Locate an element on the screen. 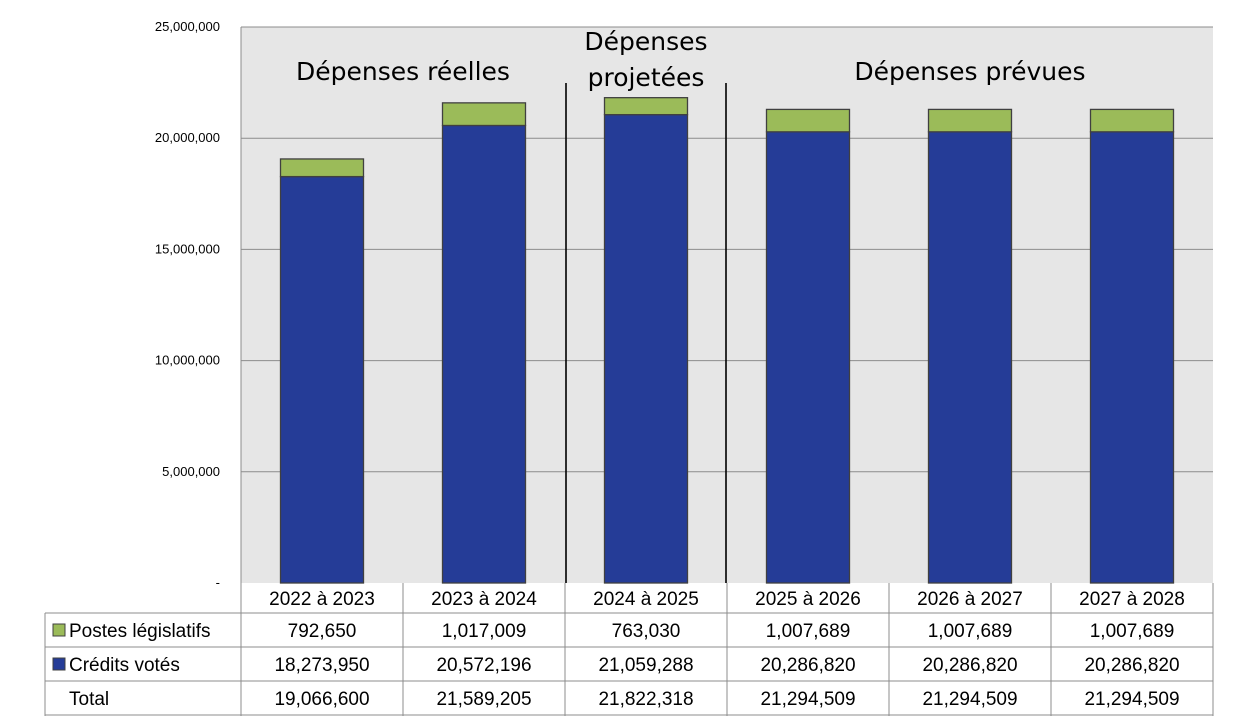 The width and height of the screenshot is (1242, 727). category-label: 2027 à 2028 is located at coordinates (1132, 599).